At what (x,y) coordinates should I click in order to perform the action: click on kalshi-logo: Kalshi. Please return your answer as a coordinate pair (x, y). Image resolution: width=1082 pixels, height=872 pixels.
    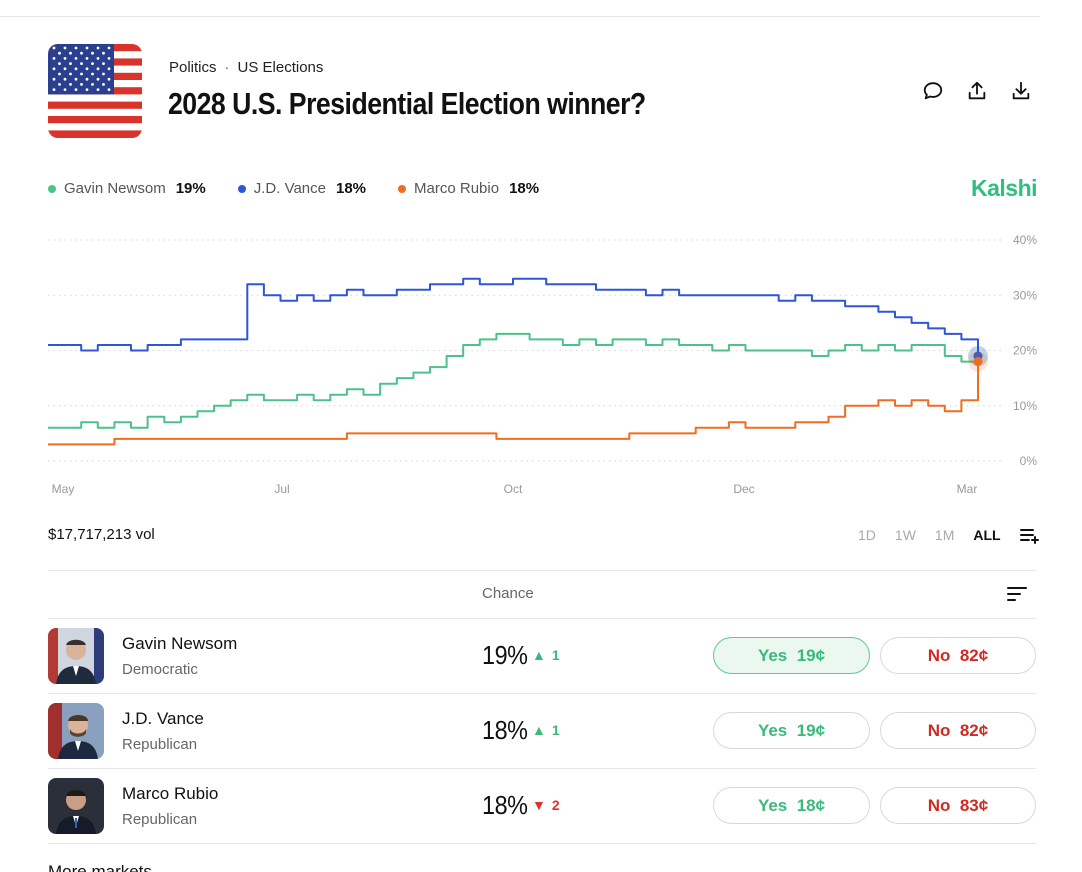
    Looking at the image, I should click on (1004, 188).